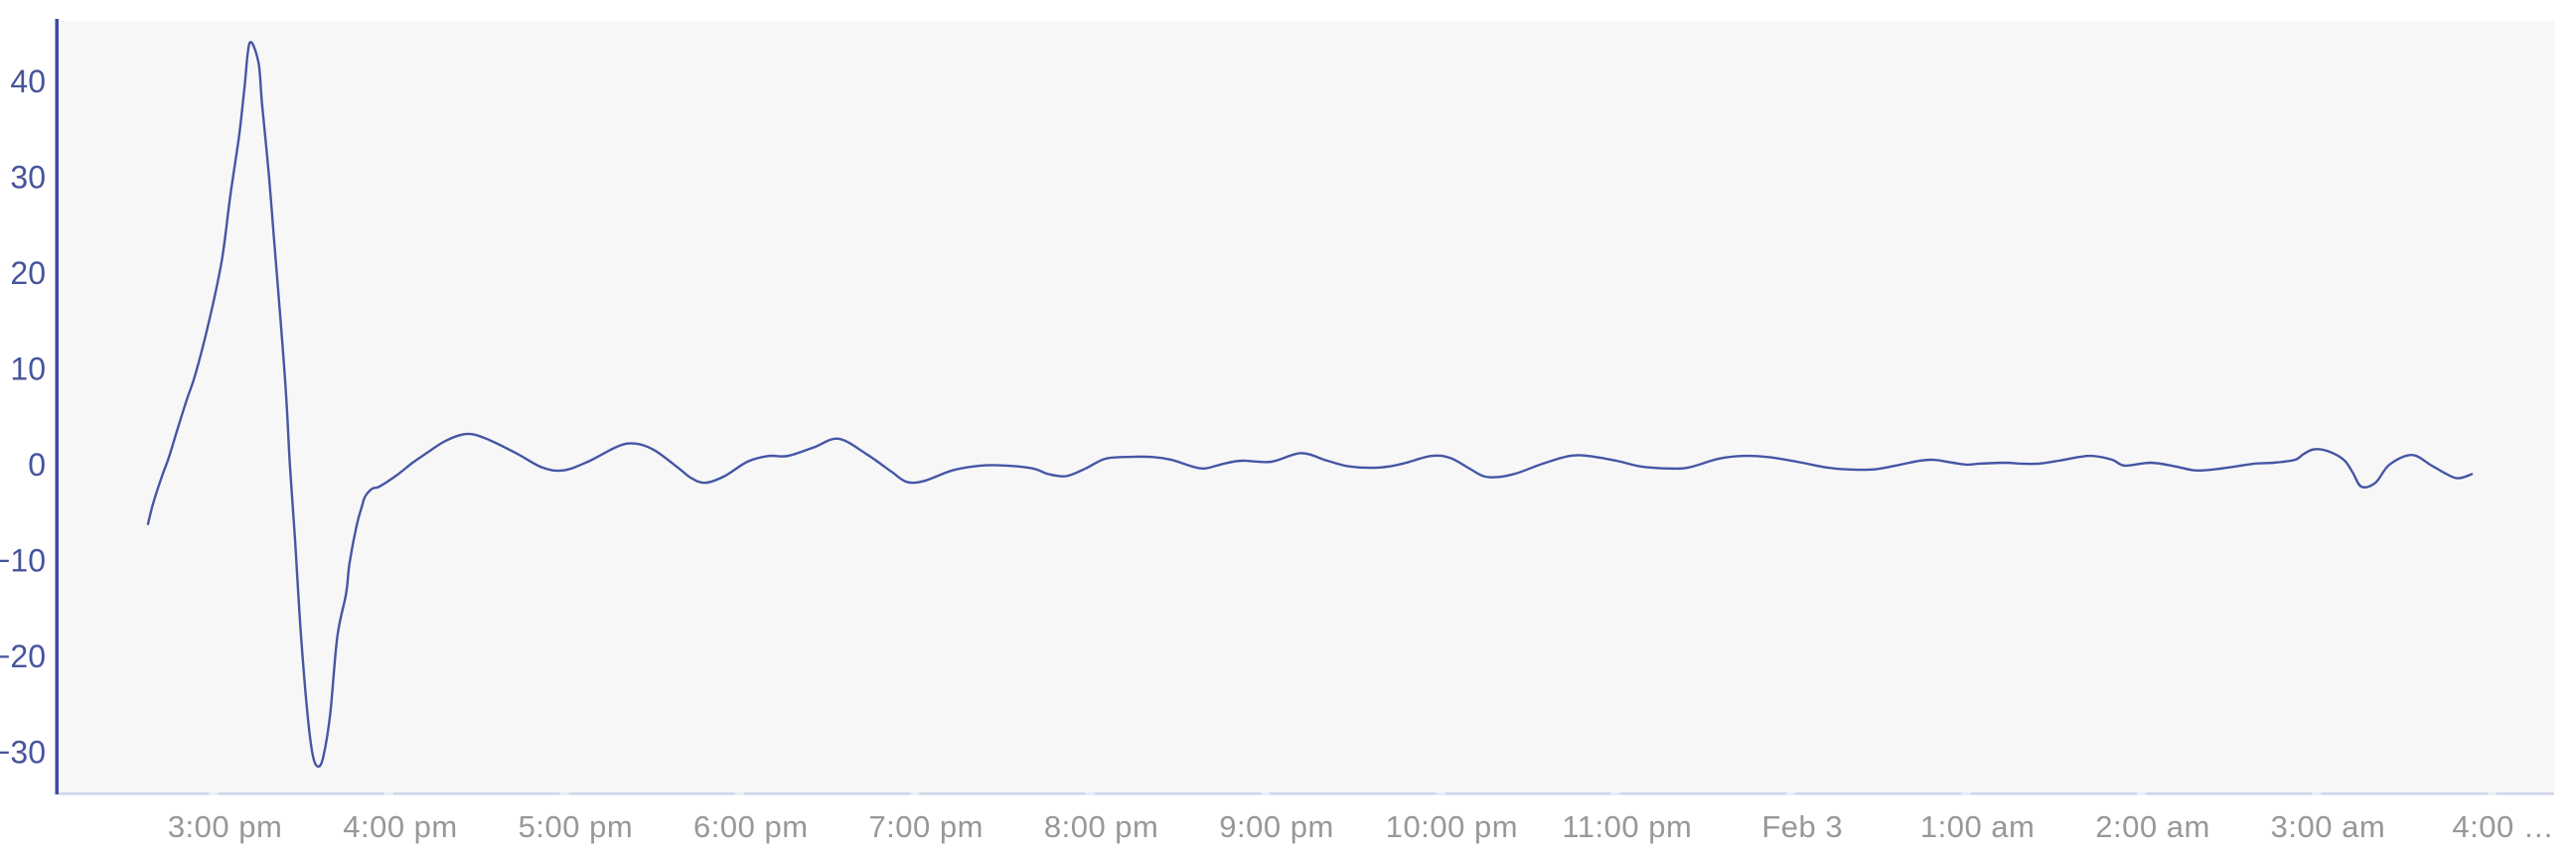  Describe the element at coordinates (1452, 826) in the screenshot. I see `x-tick-label: 10:00 pm` at that location.